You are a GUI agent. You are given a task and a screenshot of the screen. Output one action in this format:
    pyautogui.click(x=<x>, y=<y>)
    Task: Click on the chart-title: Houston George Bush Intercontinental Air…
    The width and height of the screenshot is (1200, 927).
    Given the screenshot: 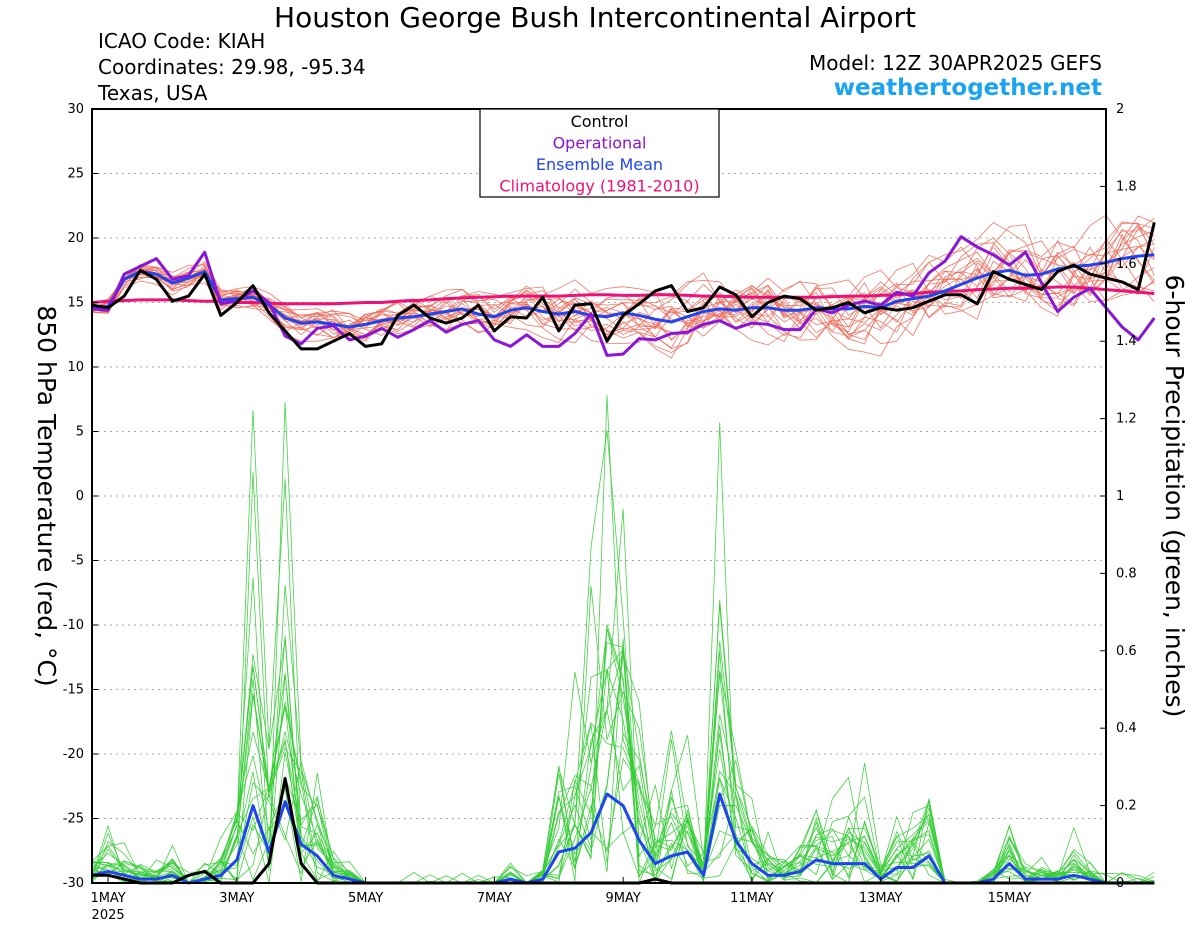 What is the action you would take?
    pyautogui.click(x=595, y=17)
    